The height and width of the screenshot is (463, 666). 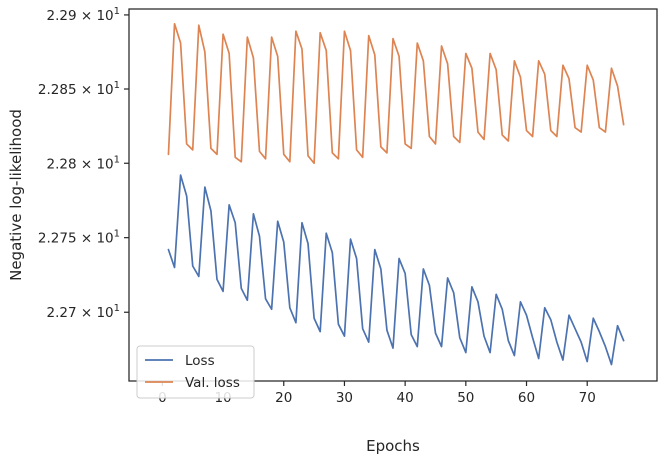 I want to click on y-axis-label: Negative log-likelihood, so click(x=16, y=195).